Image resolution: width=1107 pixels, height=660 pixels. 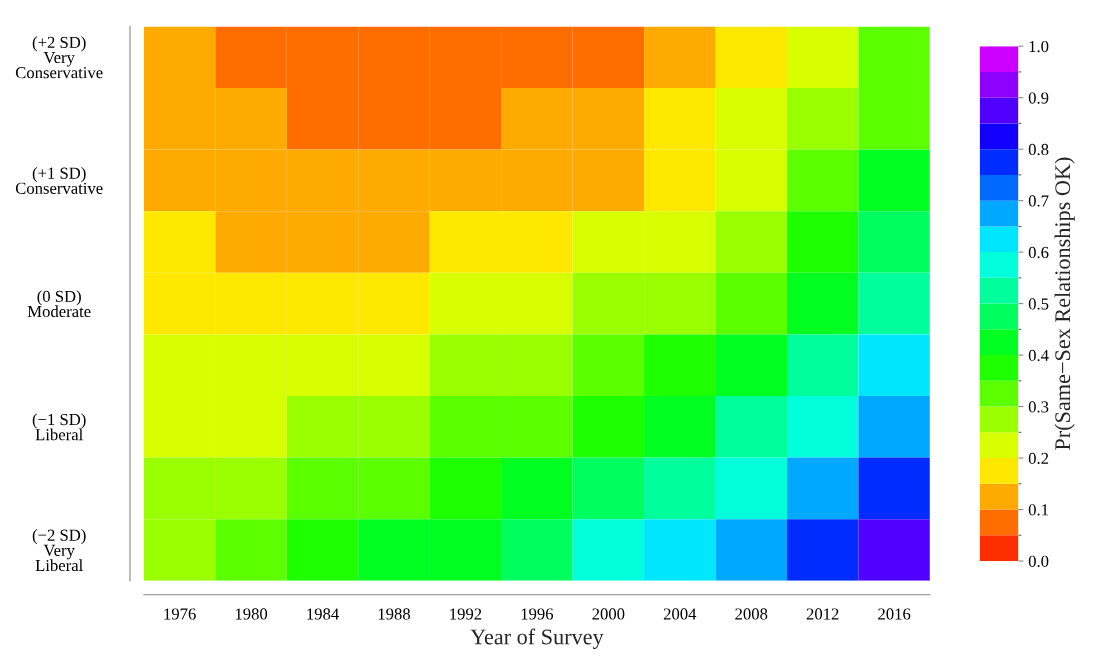 I want to click on color-bar-label: 1.0, so click(x=1039, y=46).